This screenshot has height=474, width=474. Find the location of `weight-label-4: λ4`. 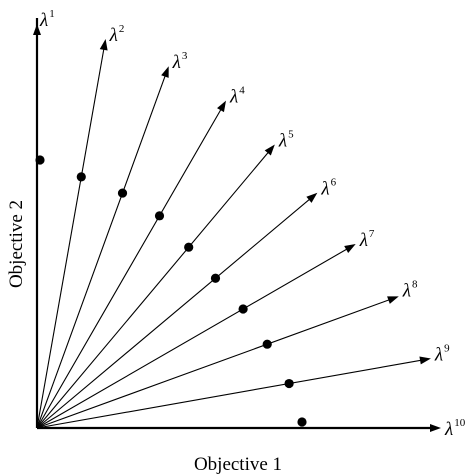

weight-label-4: λ4 is located at coordinates (237, 96).